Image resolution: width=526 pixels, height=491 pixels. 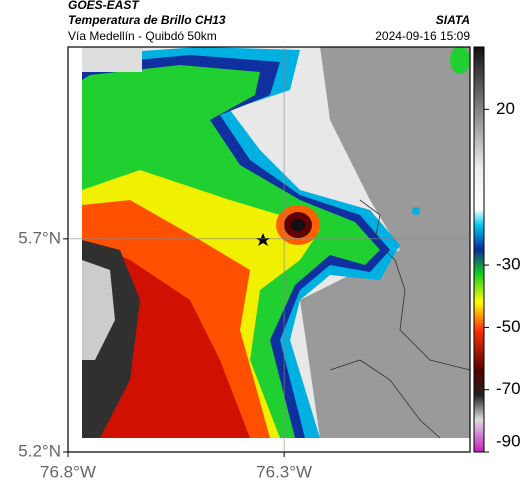 What do you see at coordinates (39, 450) in the screenshot?
I see `y-tick-label: 5.2°N` at bounding box center [39, 450].